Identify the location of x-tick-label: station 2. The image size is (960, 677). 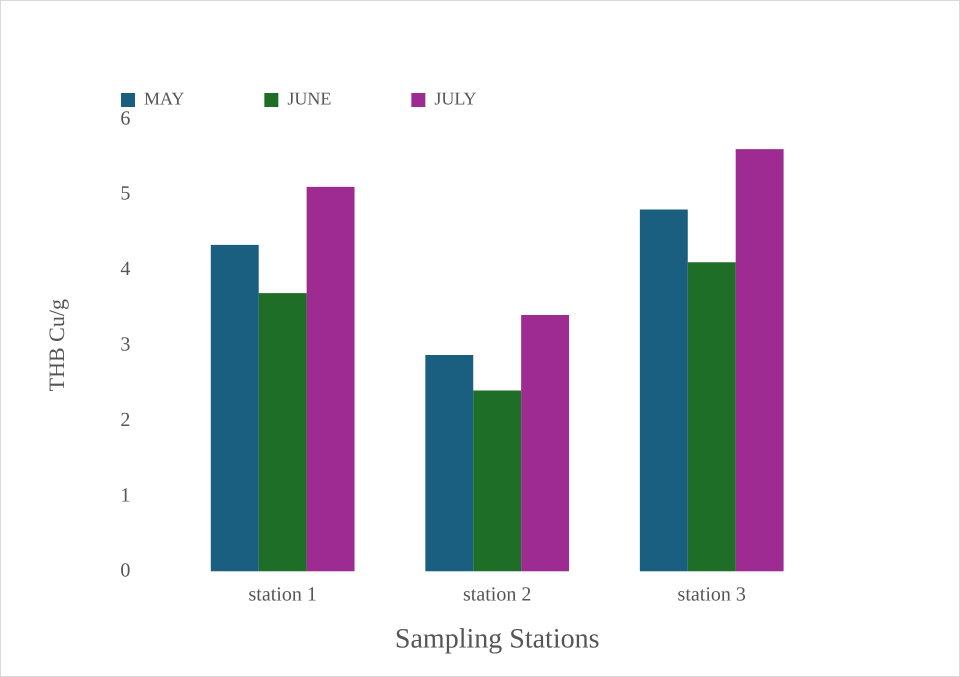
(497, 595).